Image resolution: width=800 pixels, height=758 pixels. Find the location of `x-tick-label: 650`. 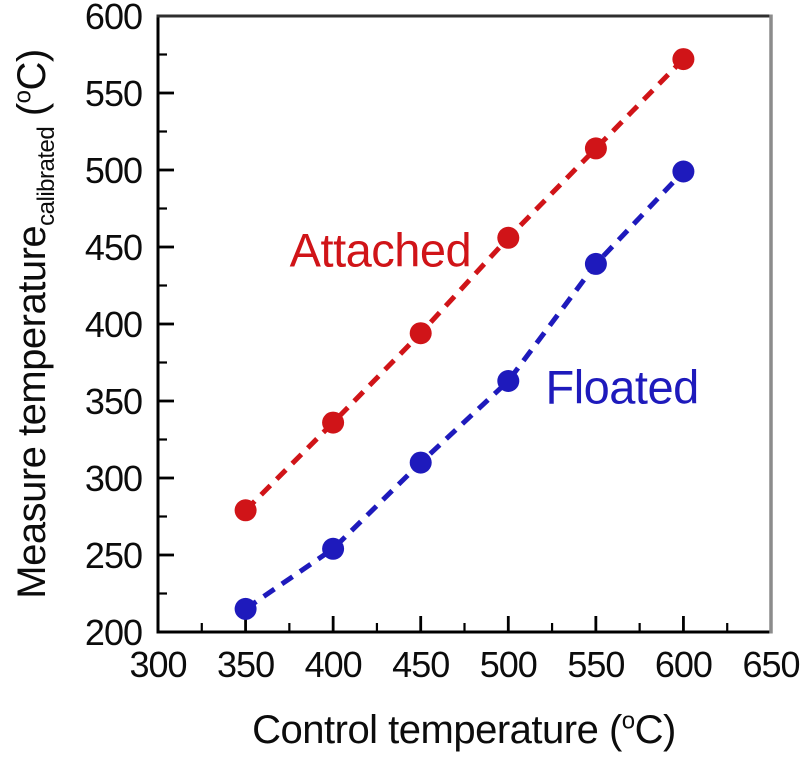

x-tick-label: 650 is located at coordinates (770, 664).